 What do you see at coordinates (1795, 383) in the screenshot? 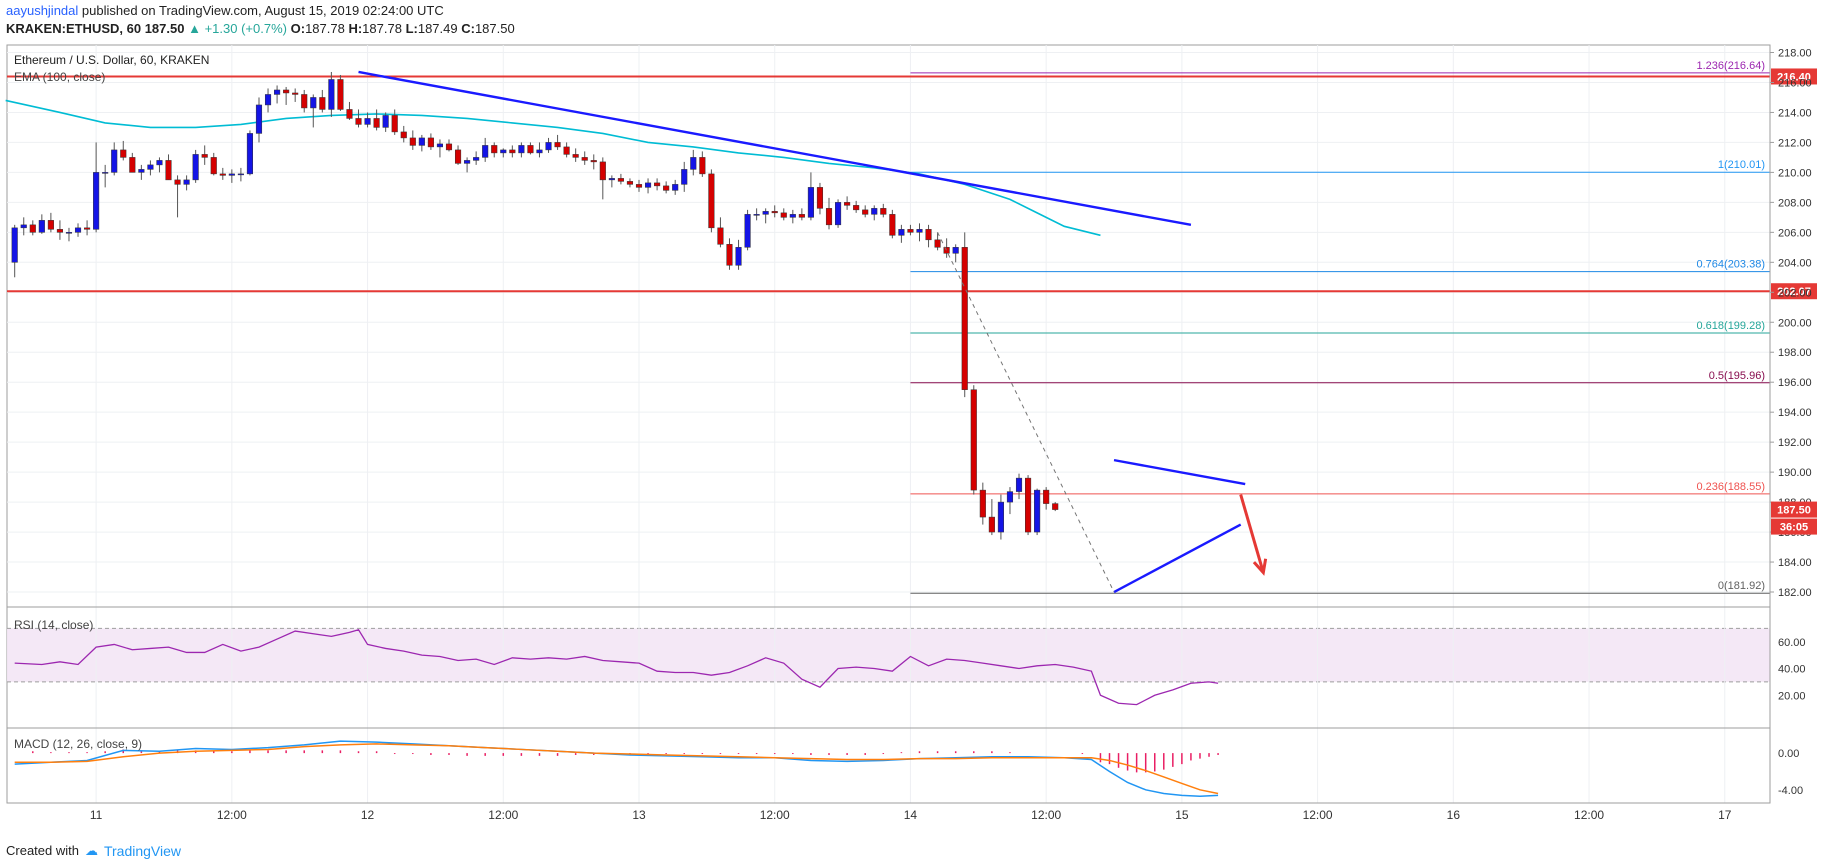
I see `price-tick-label: 196.00` at bounding box center [1795, 383].